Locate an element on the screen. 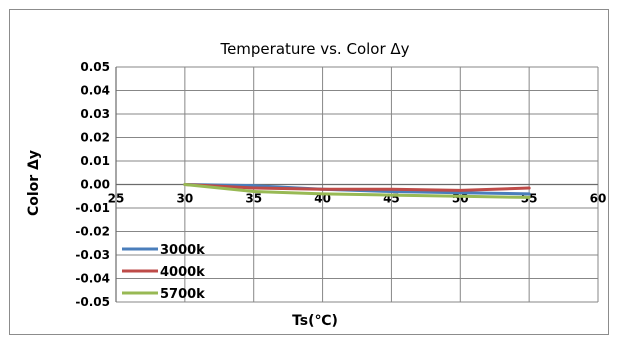 This screenshot has height=340, width=621. series-line-4000k is located at coordinates (357, 187).